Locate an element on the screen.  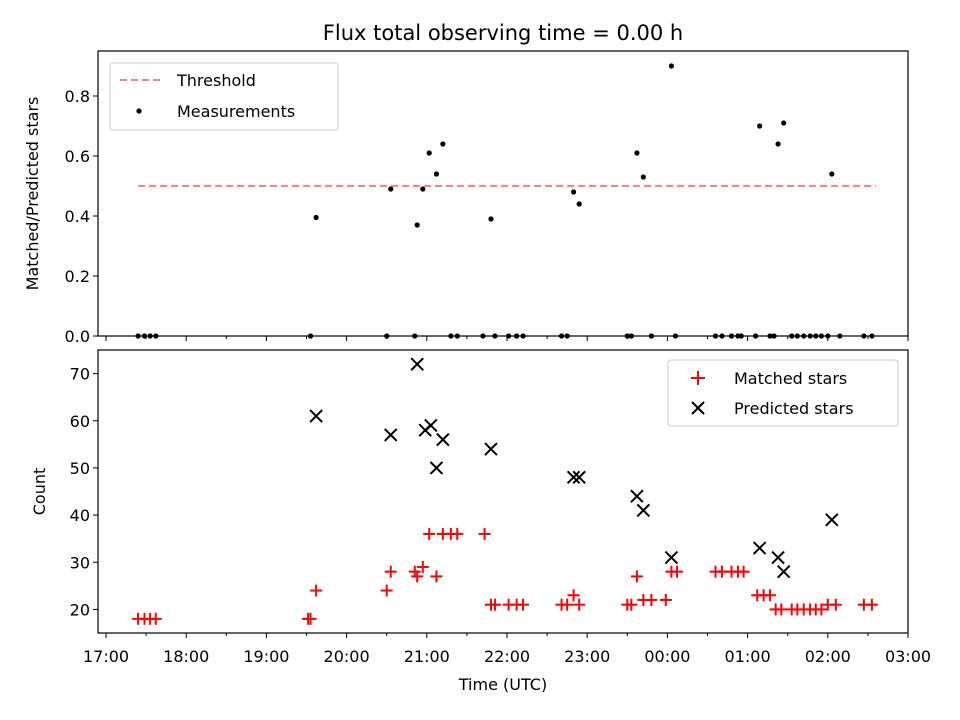
top-y-tick-label: 0.2 is located at coordinates (77, 276).